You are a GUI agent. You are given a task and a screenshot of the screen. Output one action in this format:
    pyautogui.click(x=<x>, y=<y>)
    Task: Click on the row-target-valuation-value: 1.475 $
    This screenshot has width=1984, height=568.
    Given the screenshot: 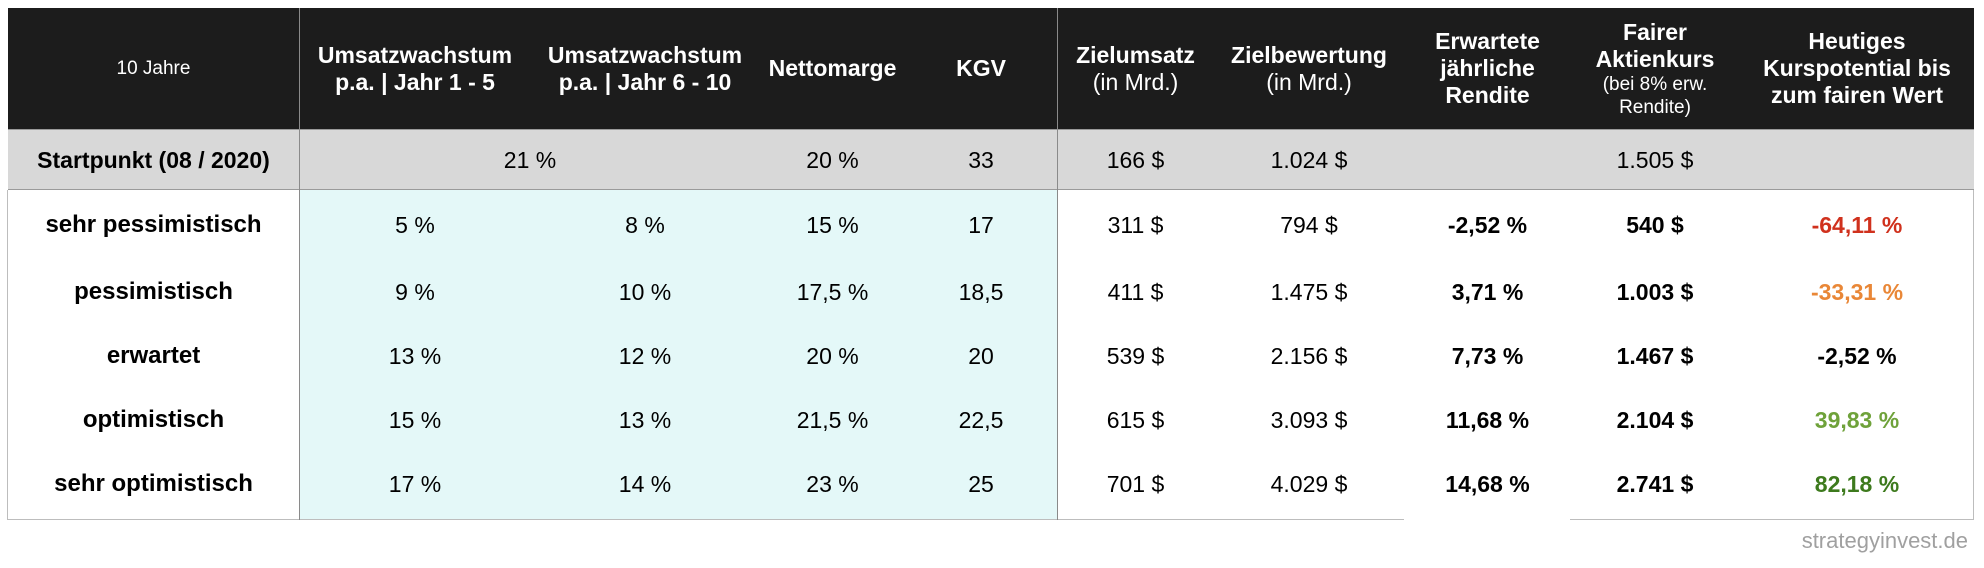 What is the action you would take?
    pyautogui.click(x=1309, y=291)
    